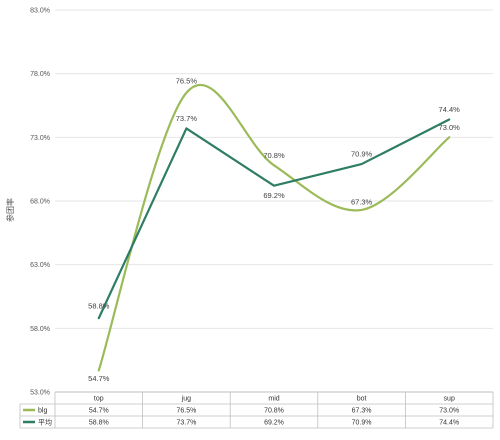 The width and height of the screenshot is (500, 440). I want to click on data-label: 76.5%, so click(187, 80).